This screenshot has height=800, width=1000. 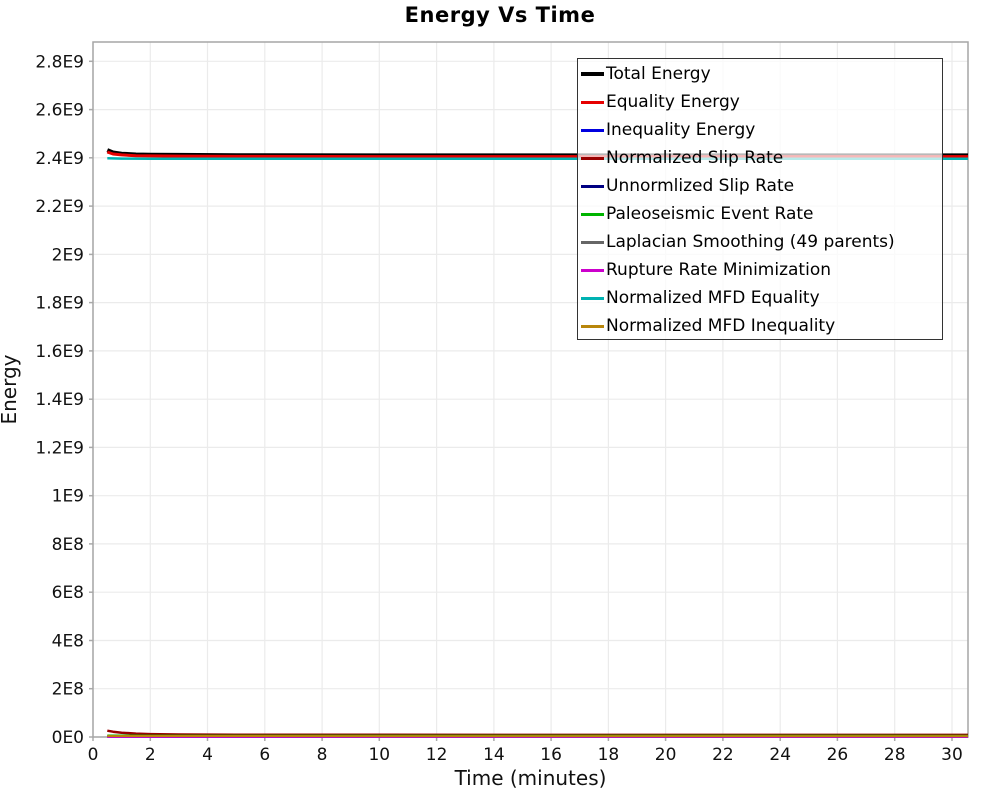 I want to click on legend-item: Inequality Energy, so click(x=760, y=130).